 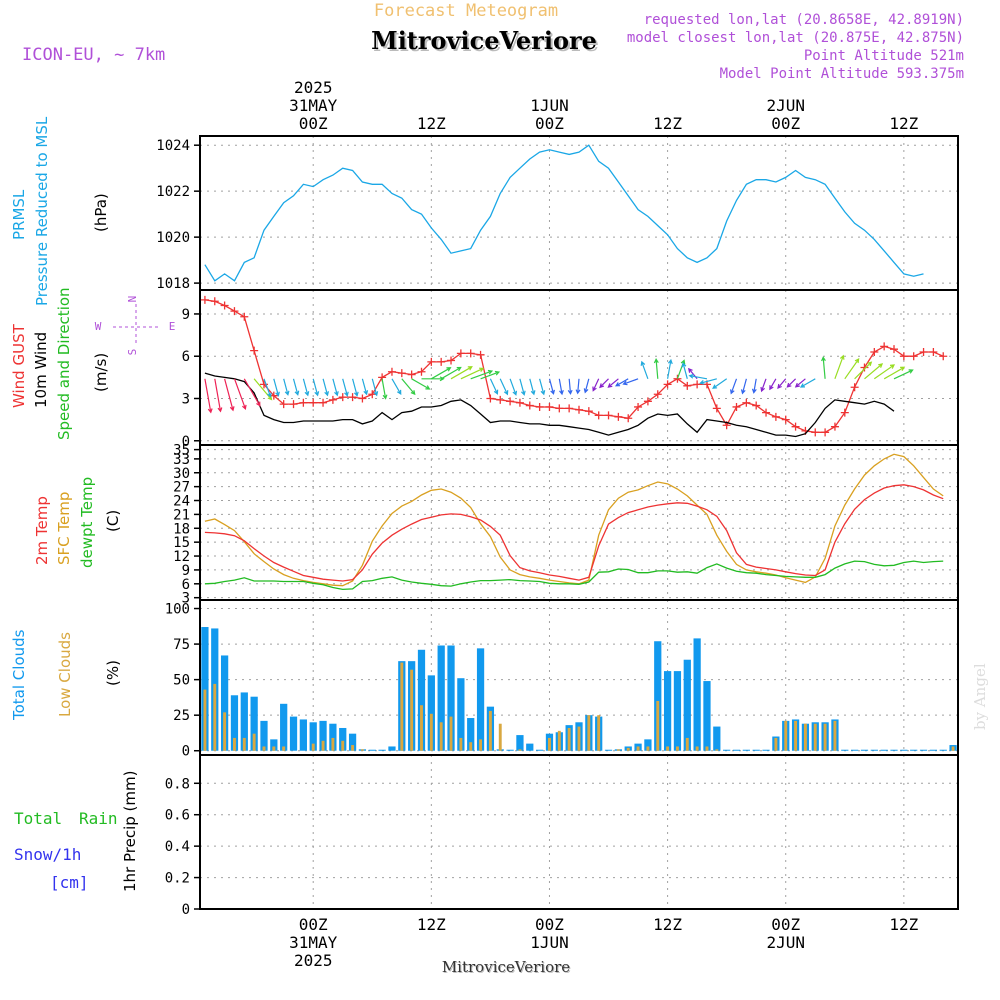 I want to click on bottom-time-label: 12Z, so click(x=431, y=924).